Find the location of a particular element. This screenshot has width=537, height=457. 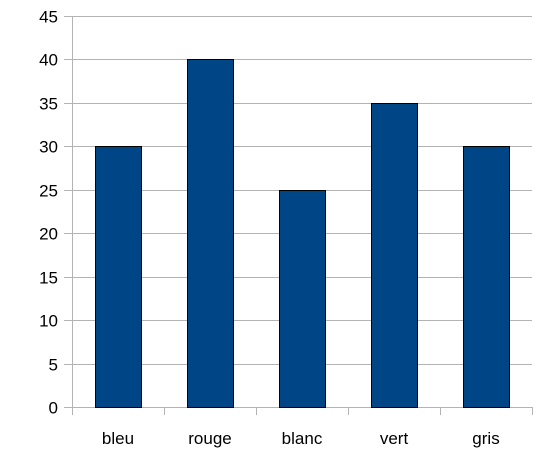

bar-vert is located at coordinates (394, 255).